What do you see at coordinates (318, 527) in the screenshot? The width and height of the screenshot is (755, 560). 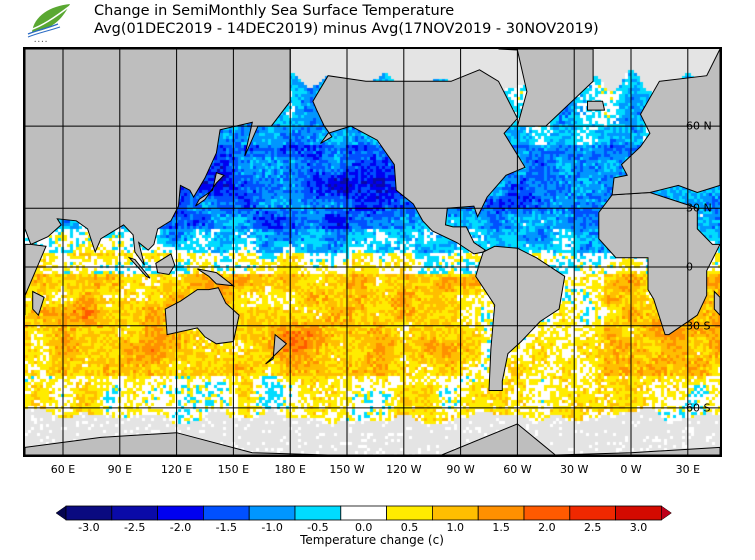 I see `colorbar-tick-label: -0.5` at bounding box center [318, 527].